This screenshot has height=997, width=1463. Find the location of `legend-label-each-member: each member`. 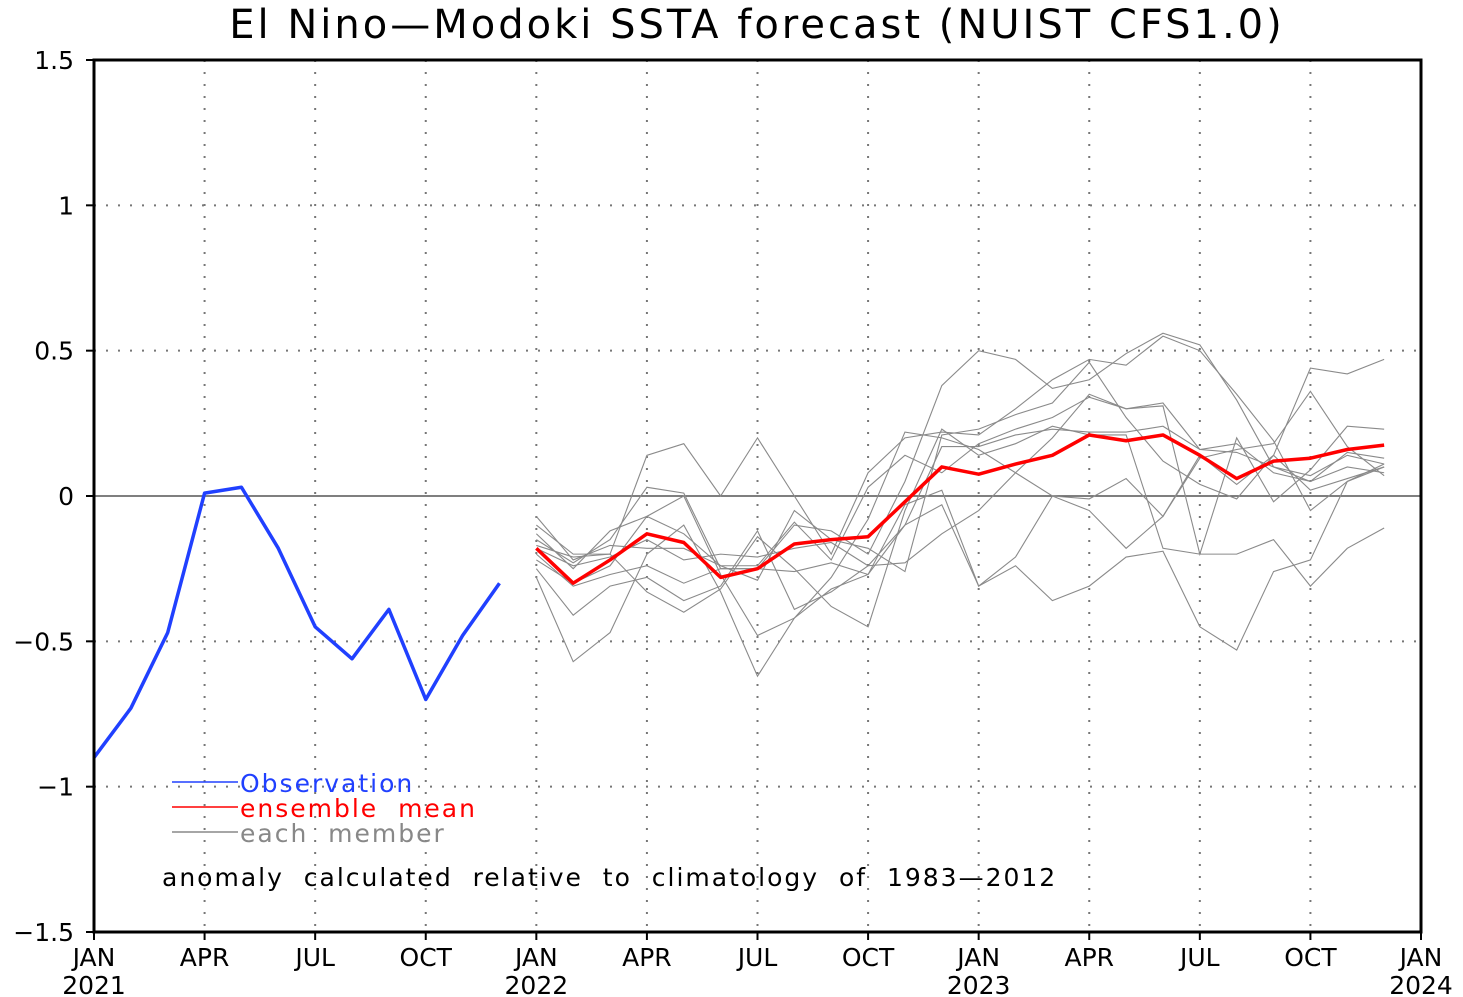

legend-label-each-member: each member is located at coordinates (343, 833).